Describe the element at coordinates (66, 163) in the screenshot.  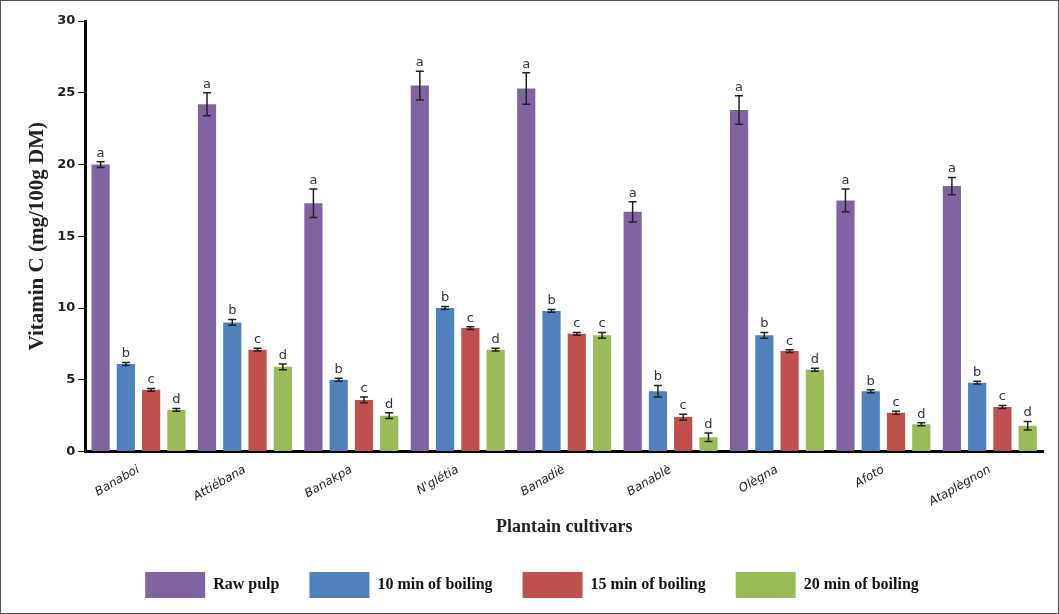
I see `y-tick-label: 20` at that location.